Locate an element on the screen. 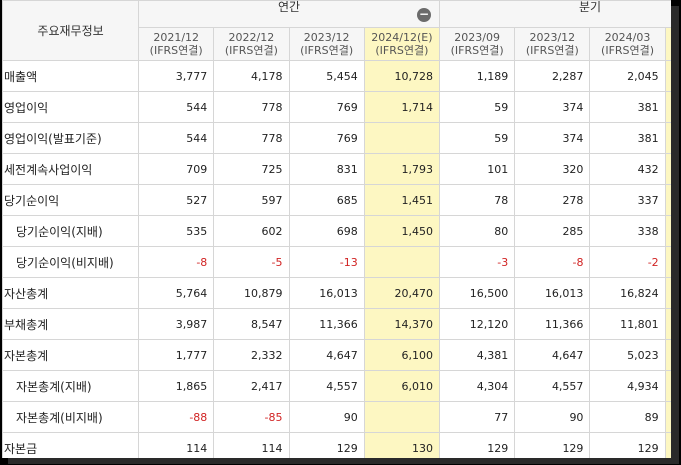  value-cell: 89 is located at coordinates (627, 417).